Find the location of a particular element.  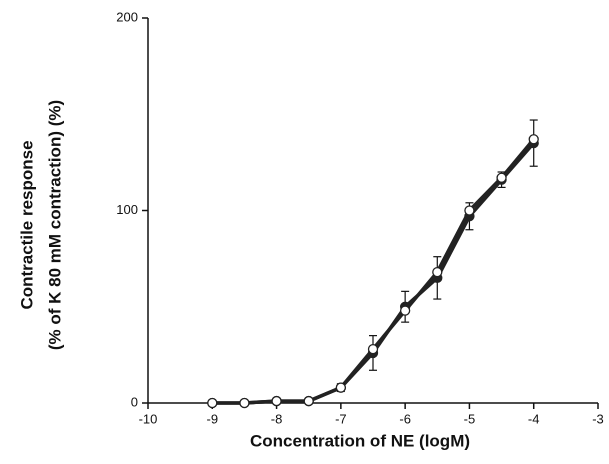

y-tick-label: 0 is located at coordinates (134, 401).